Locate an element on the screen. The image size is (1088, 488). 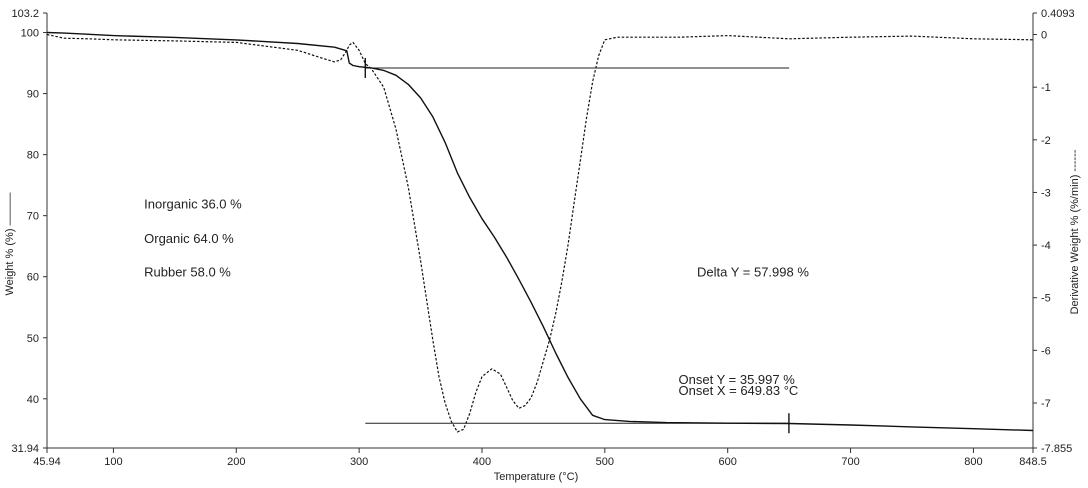
y-right-tick-label: 0.4093 is located at coordinates (1058, 14).